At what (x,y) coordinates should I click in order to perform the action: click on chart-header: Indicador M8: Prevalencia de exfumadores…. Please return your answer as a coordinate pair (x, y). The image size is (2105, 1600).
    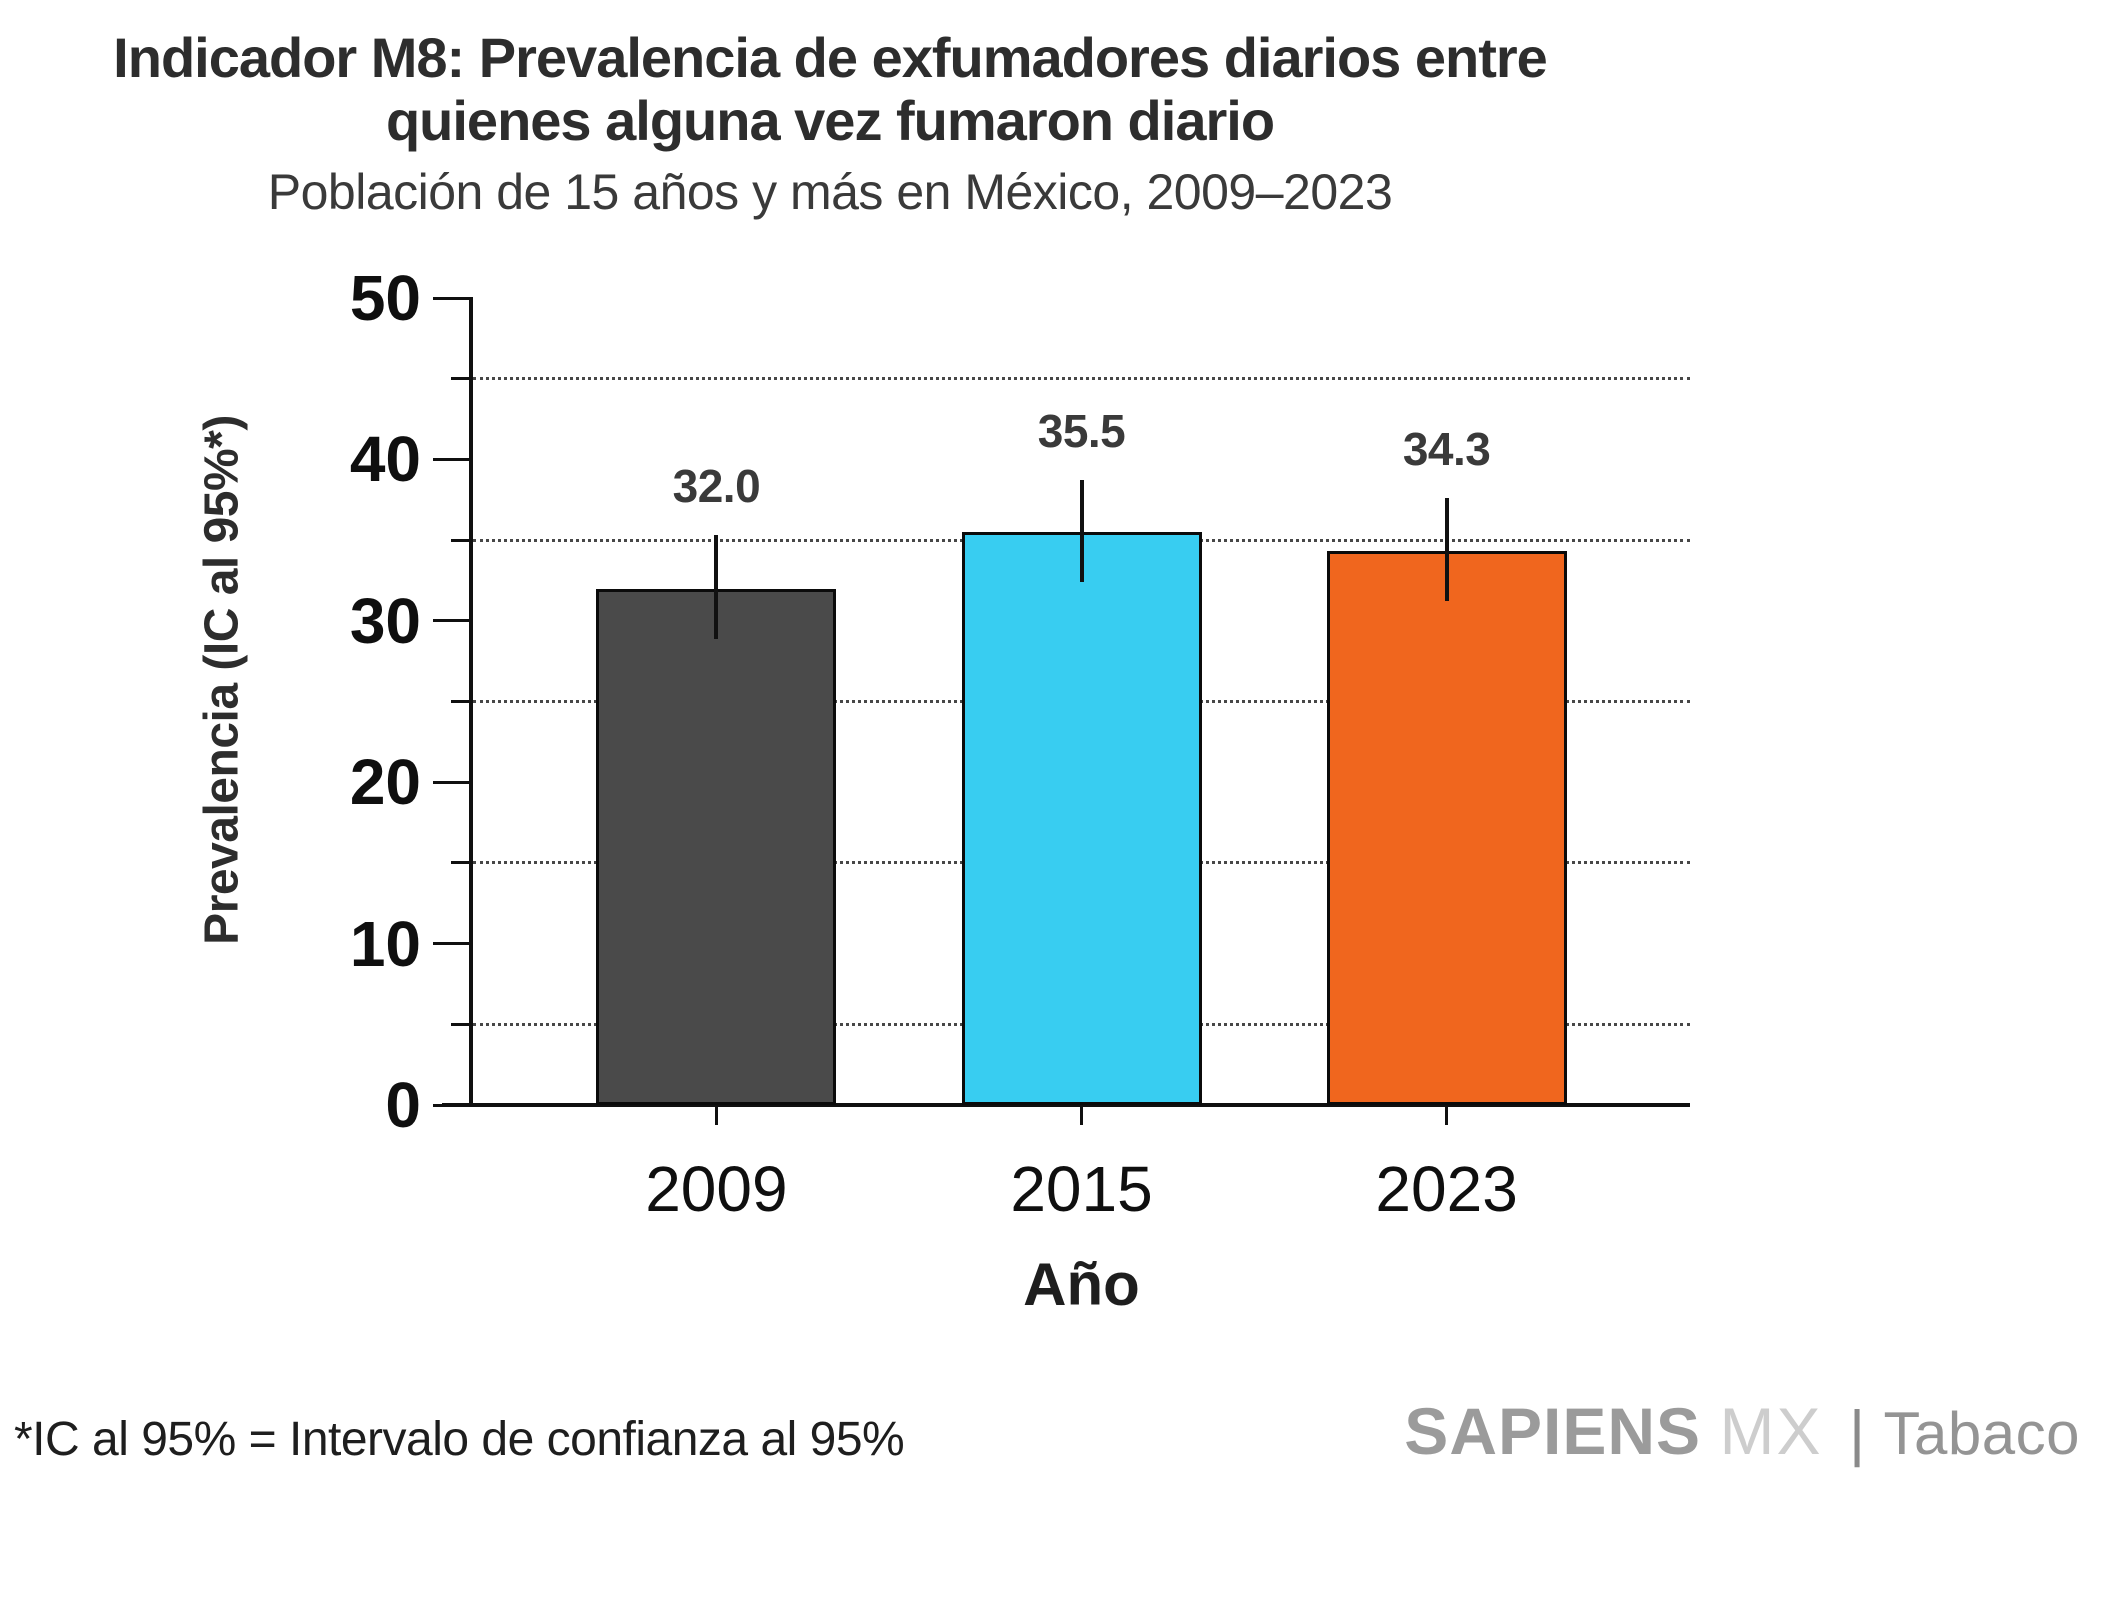
    Looking at the image, I should click on (830, 123).